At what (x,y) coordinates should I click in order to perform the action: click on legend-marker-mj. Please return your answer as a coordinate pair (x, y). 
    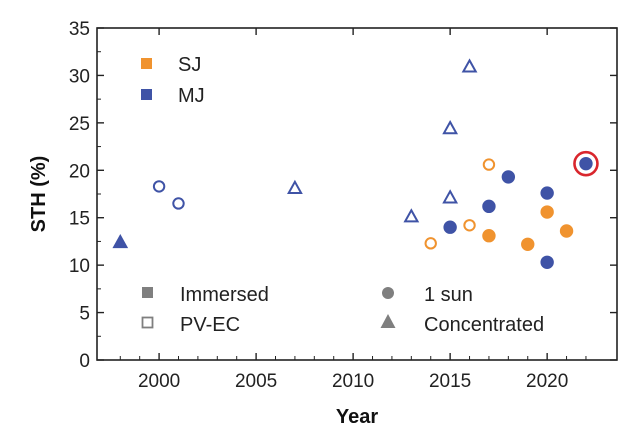
    Looking at the image, I should click on (146, 94).